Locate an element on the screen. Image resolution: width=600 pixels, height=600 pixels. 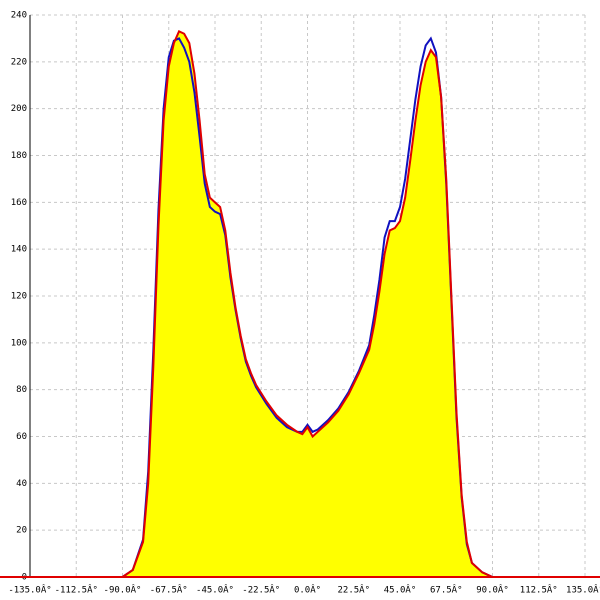
x-tick-label: 22.5Â° is located at coordinates (353, 590).